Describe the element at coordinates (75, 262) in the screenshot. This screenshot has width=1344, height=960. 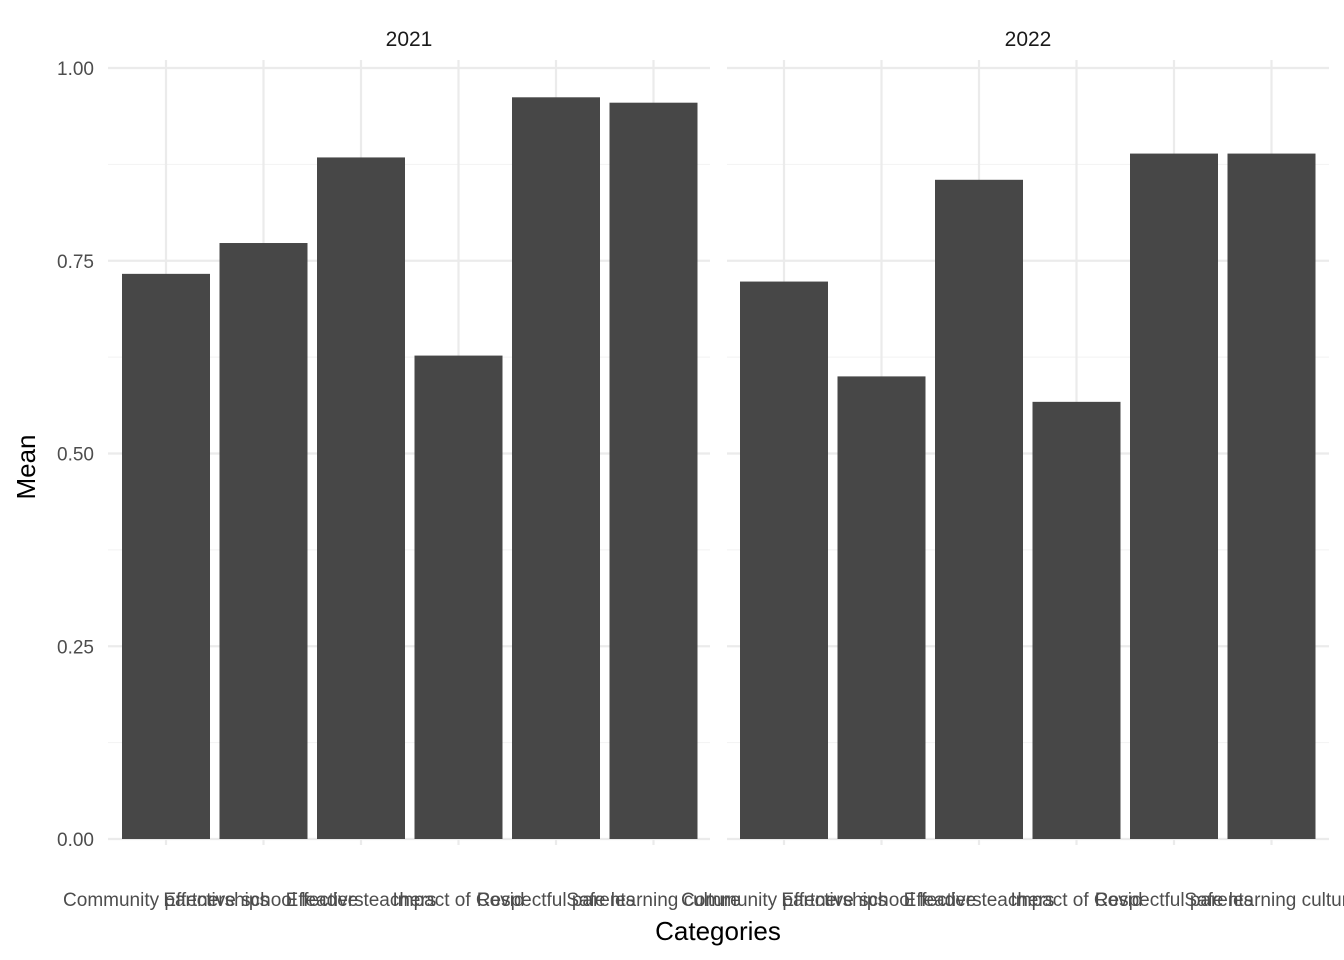
I see `y-tick-label: 0.75` at that location.